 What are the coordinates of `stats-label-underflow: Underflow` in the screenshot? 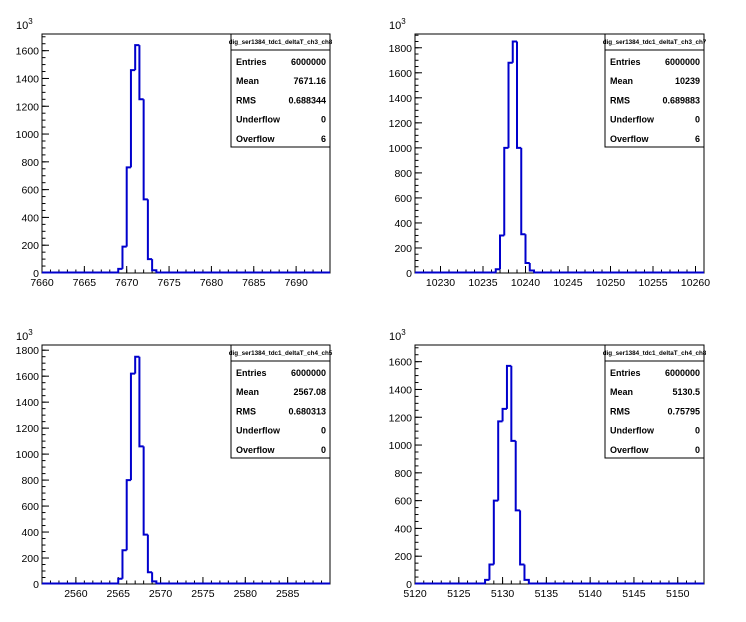 It's located at (632, 431).